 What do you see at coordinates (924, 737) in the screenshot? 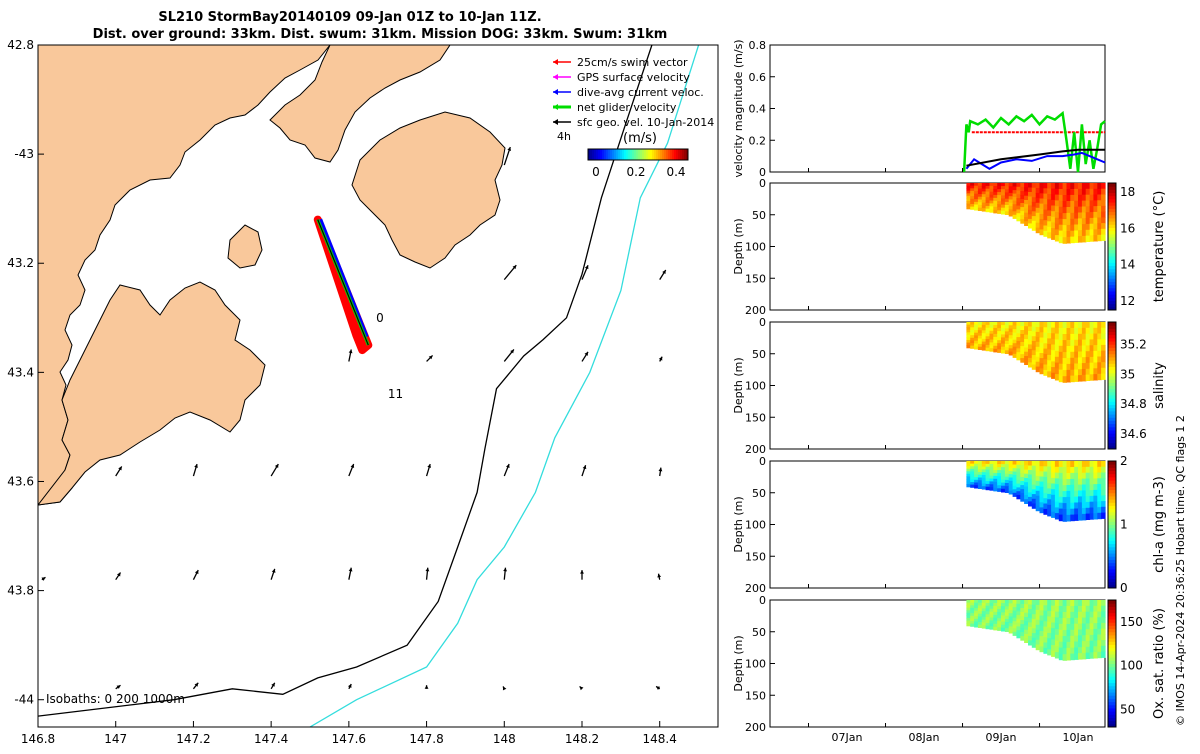
I see `date-tick-label: 08Jan` at bounding box center [924, 737].